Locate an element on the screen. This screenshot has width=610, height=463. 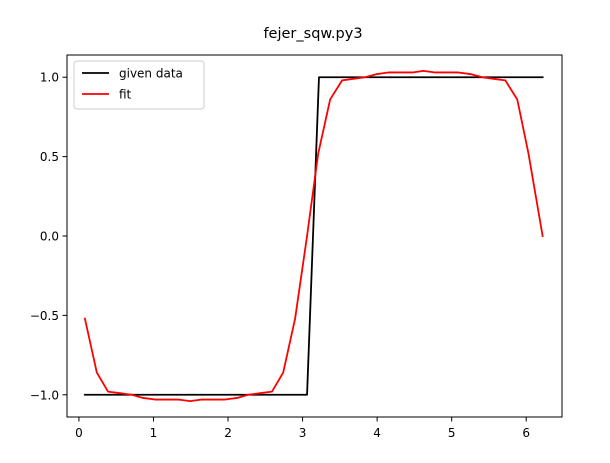
x-tick-label: 3 is located at coordinates (303, 433).